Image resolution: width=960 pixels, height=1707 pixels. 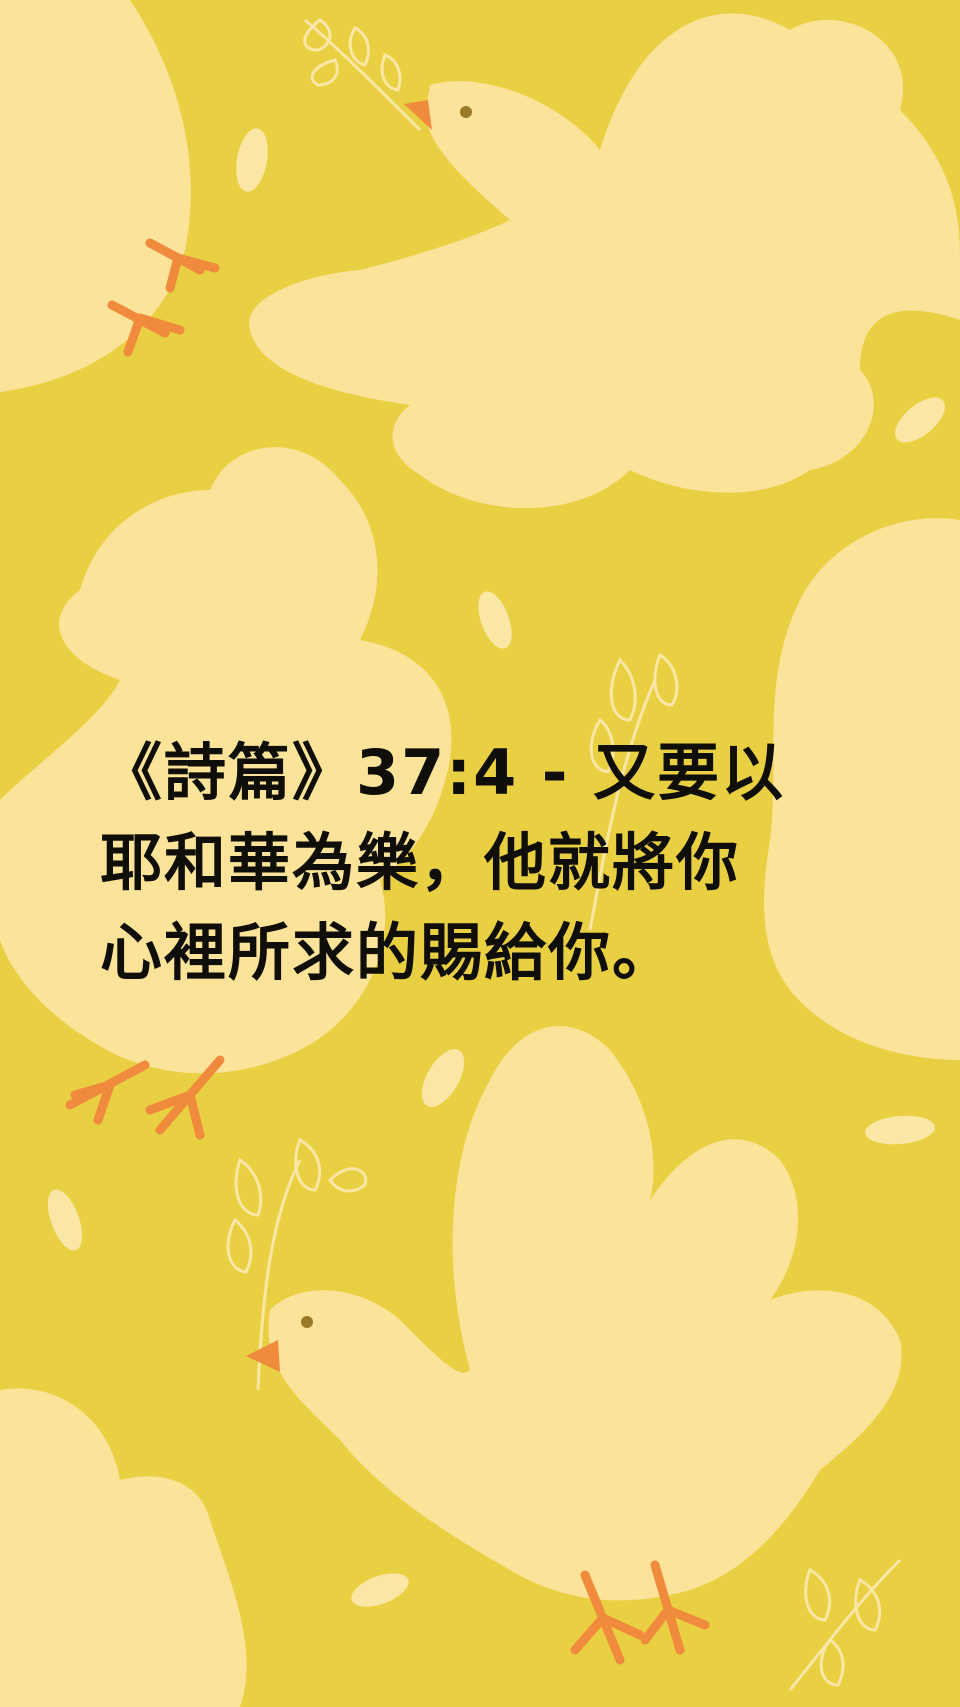 I want to click on olive-branch-icon-top, so click(x=362, y=75).